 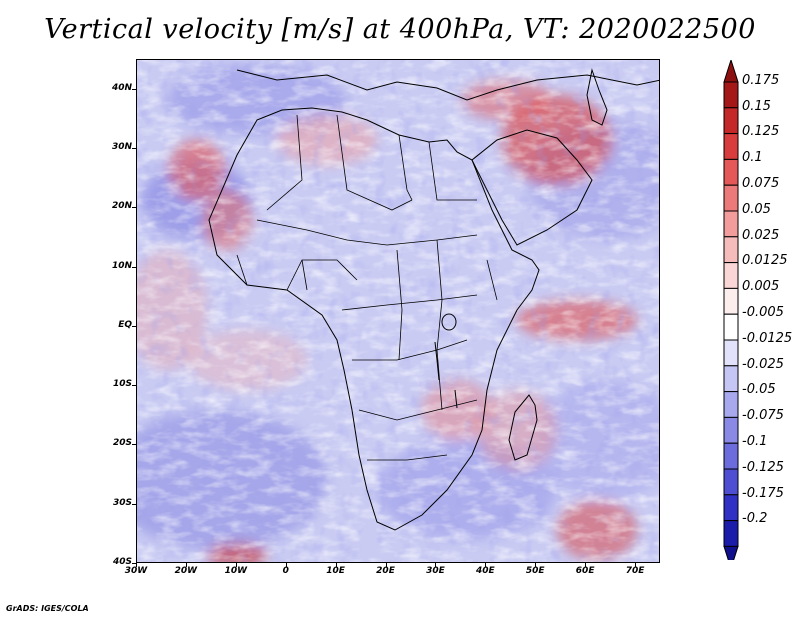 I want to click on caspian-coastline, so click(x=597, y=97).